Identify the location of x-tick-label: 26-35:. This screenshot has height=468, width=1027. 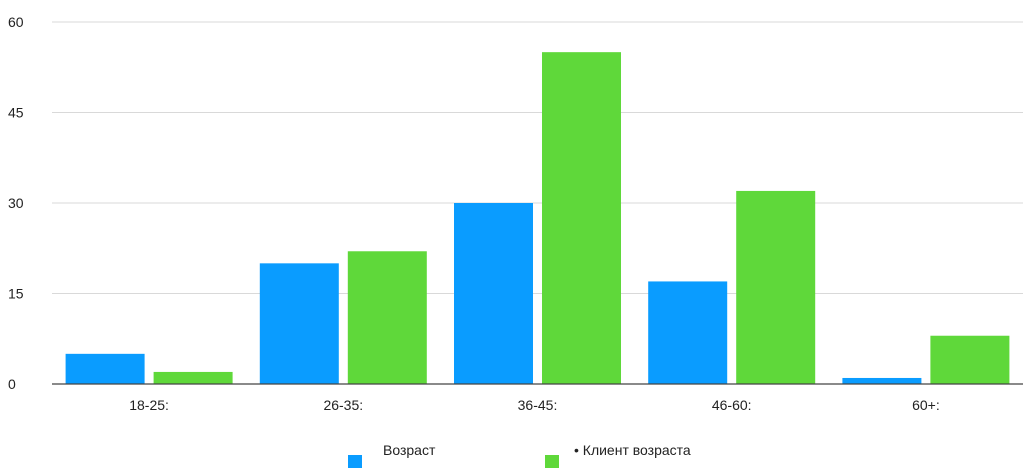
(343, 405).